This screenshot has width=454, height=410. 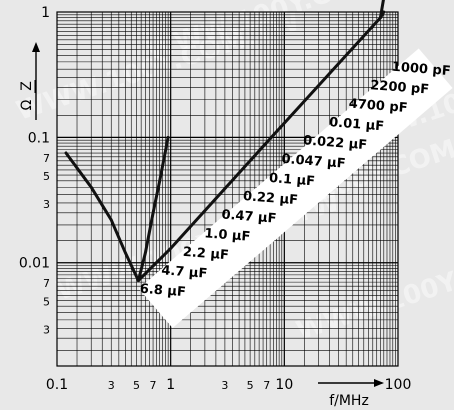 I want to click on x-tick-label: 10, so click(x=284, y=385).